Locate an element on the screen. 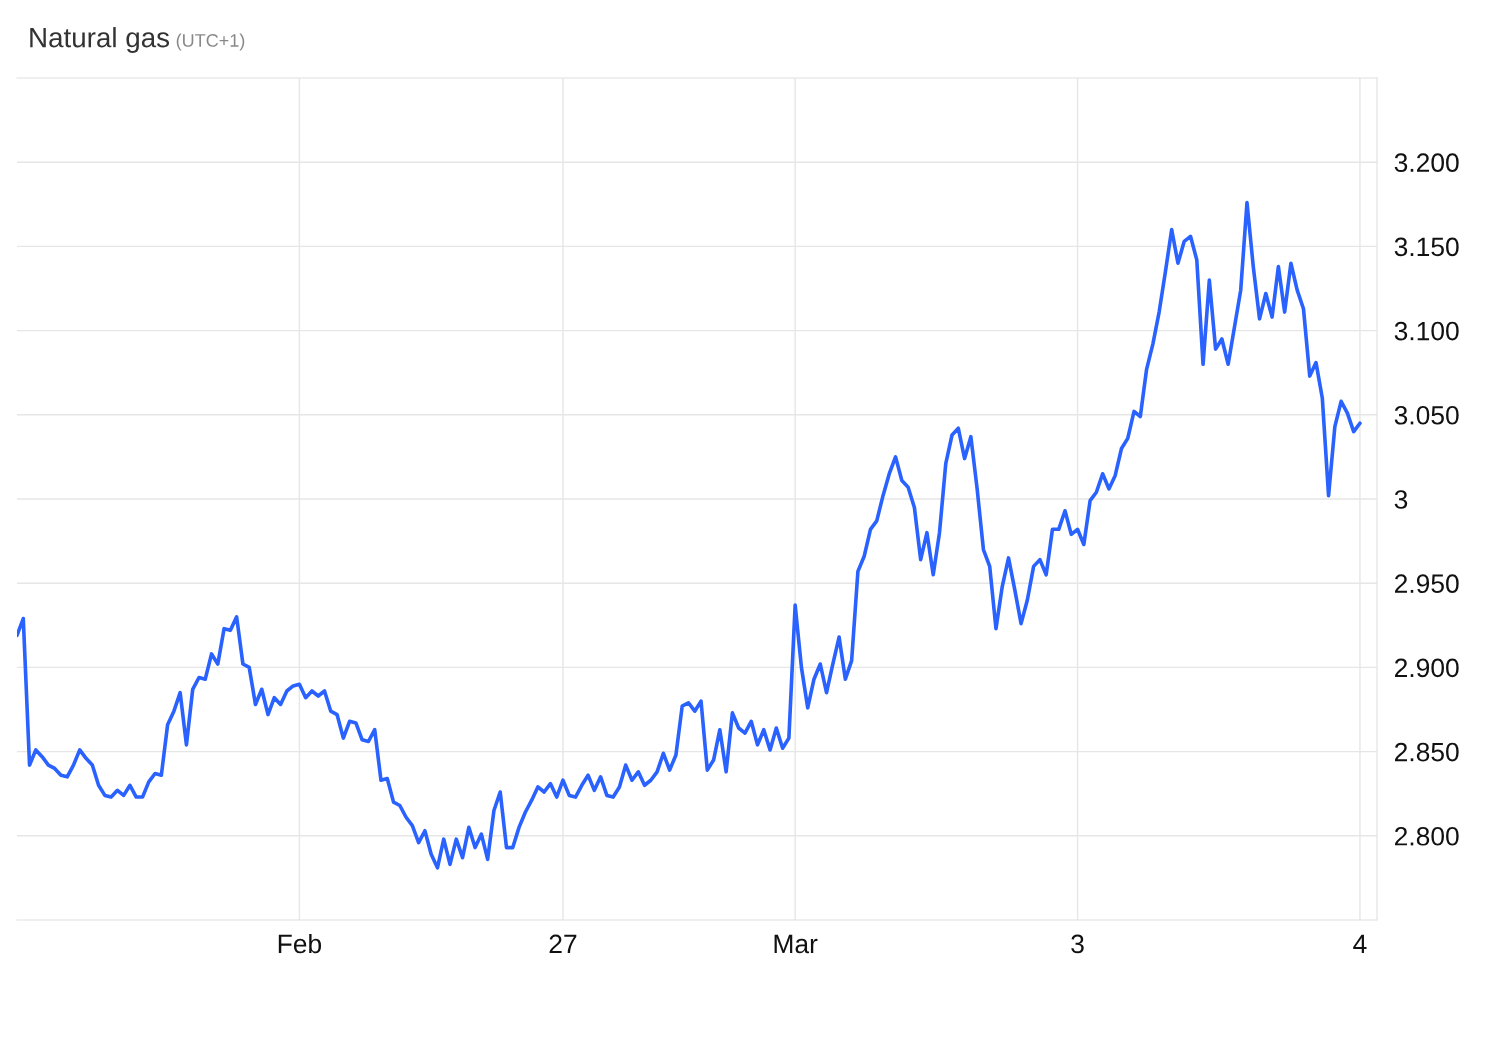 This screenshot has width=1500, height=1040. chart-title: Natural gas is located at coordinates (100, 40).